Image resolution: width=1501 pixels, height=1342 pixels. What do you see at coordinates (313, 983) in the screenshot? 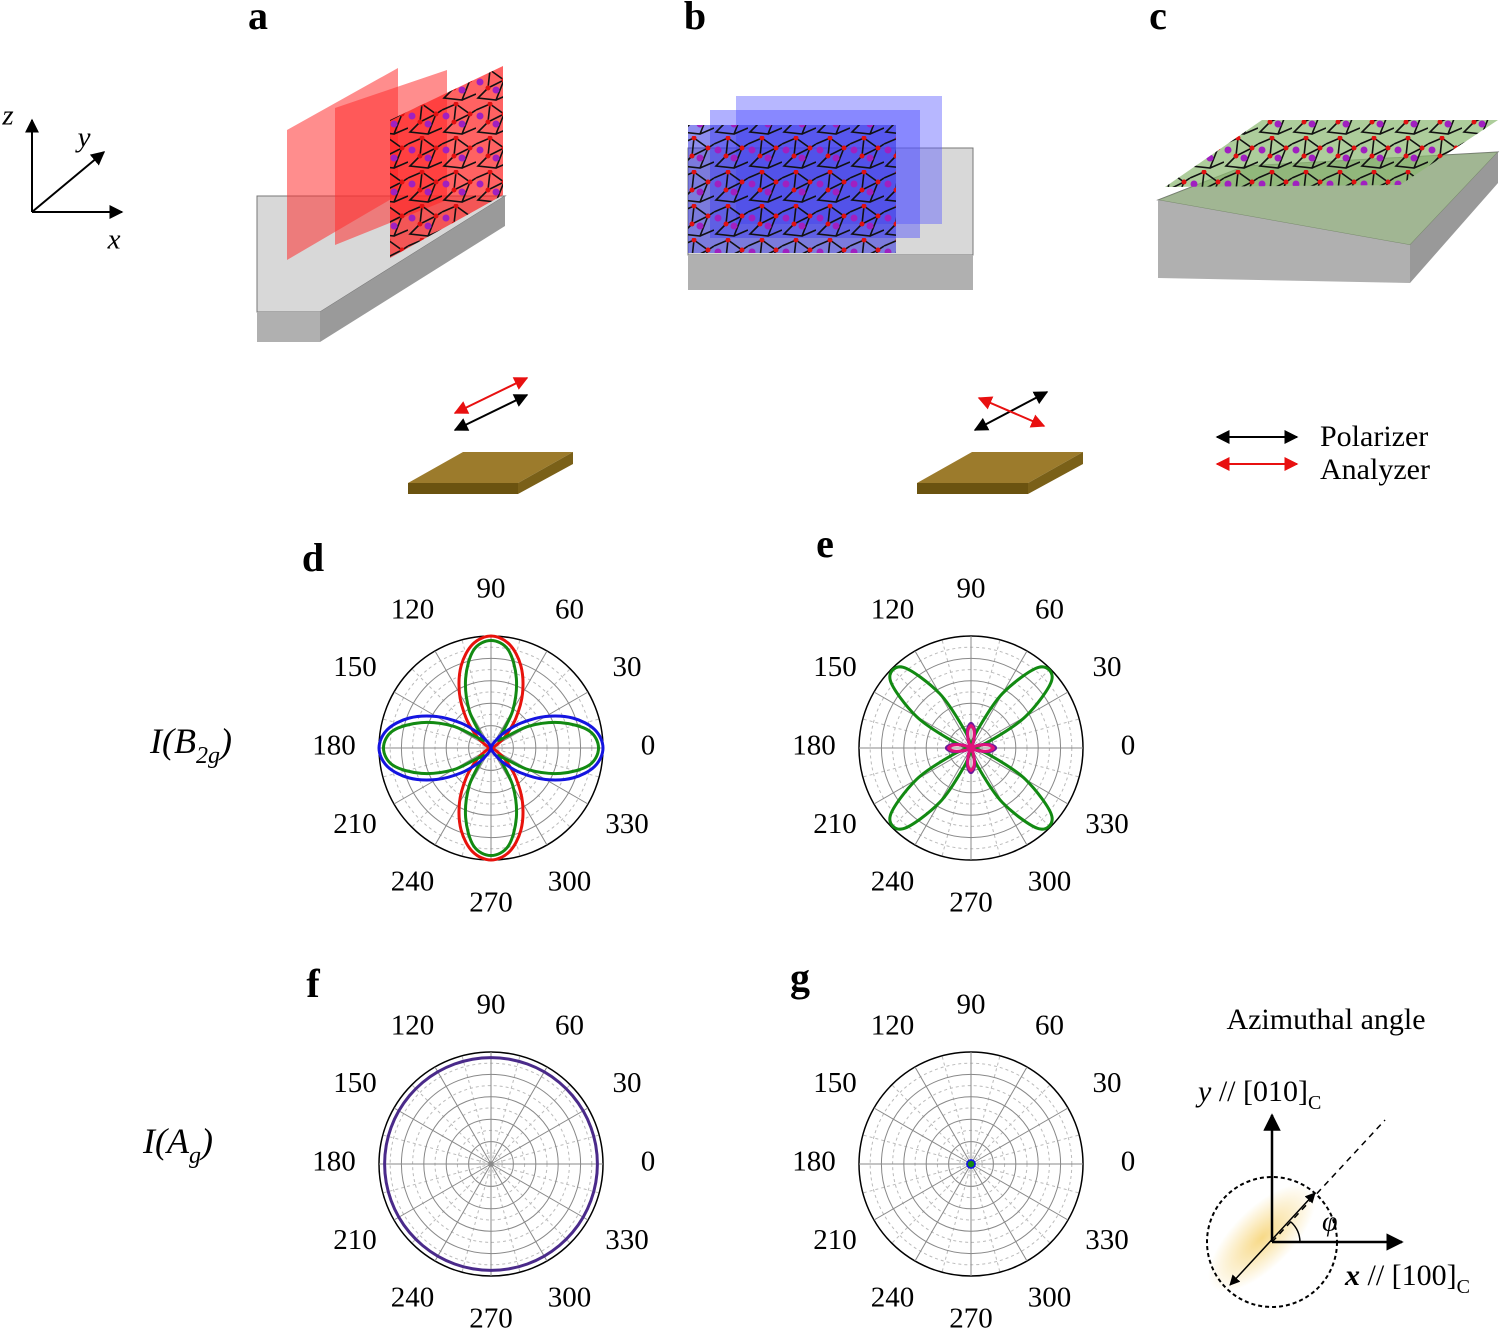
I see `panel-label: f` at bounding box center [313, 983].